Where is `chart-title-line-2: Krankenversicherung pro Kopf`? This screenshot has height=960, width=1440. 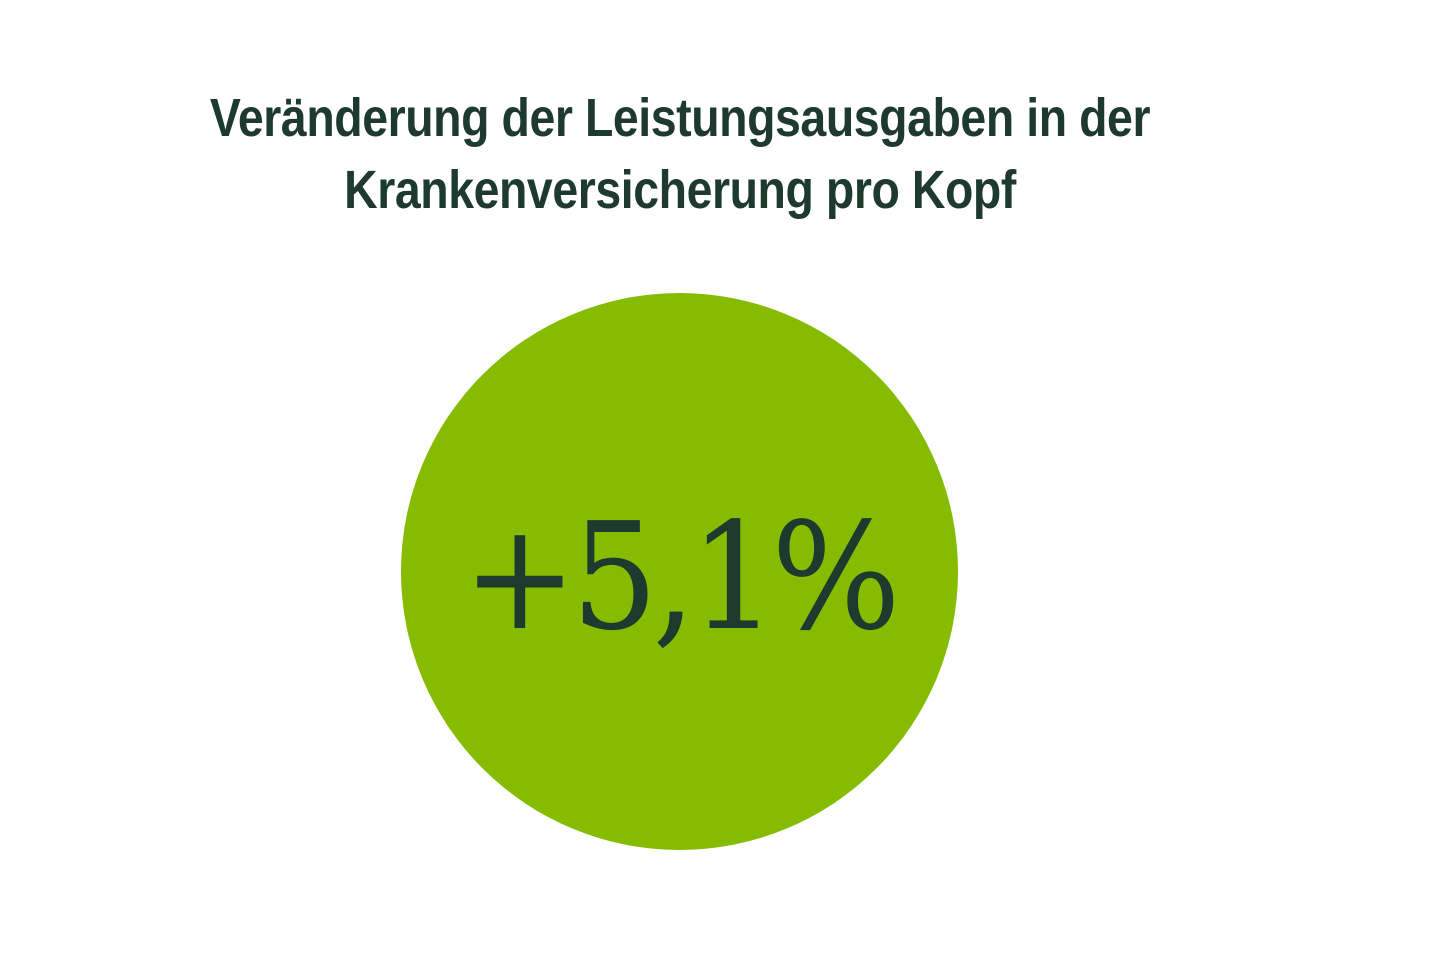
chart-title-line-2: Krankenversicherung pro Kopf is located at coordinates (680, 190).